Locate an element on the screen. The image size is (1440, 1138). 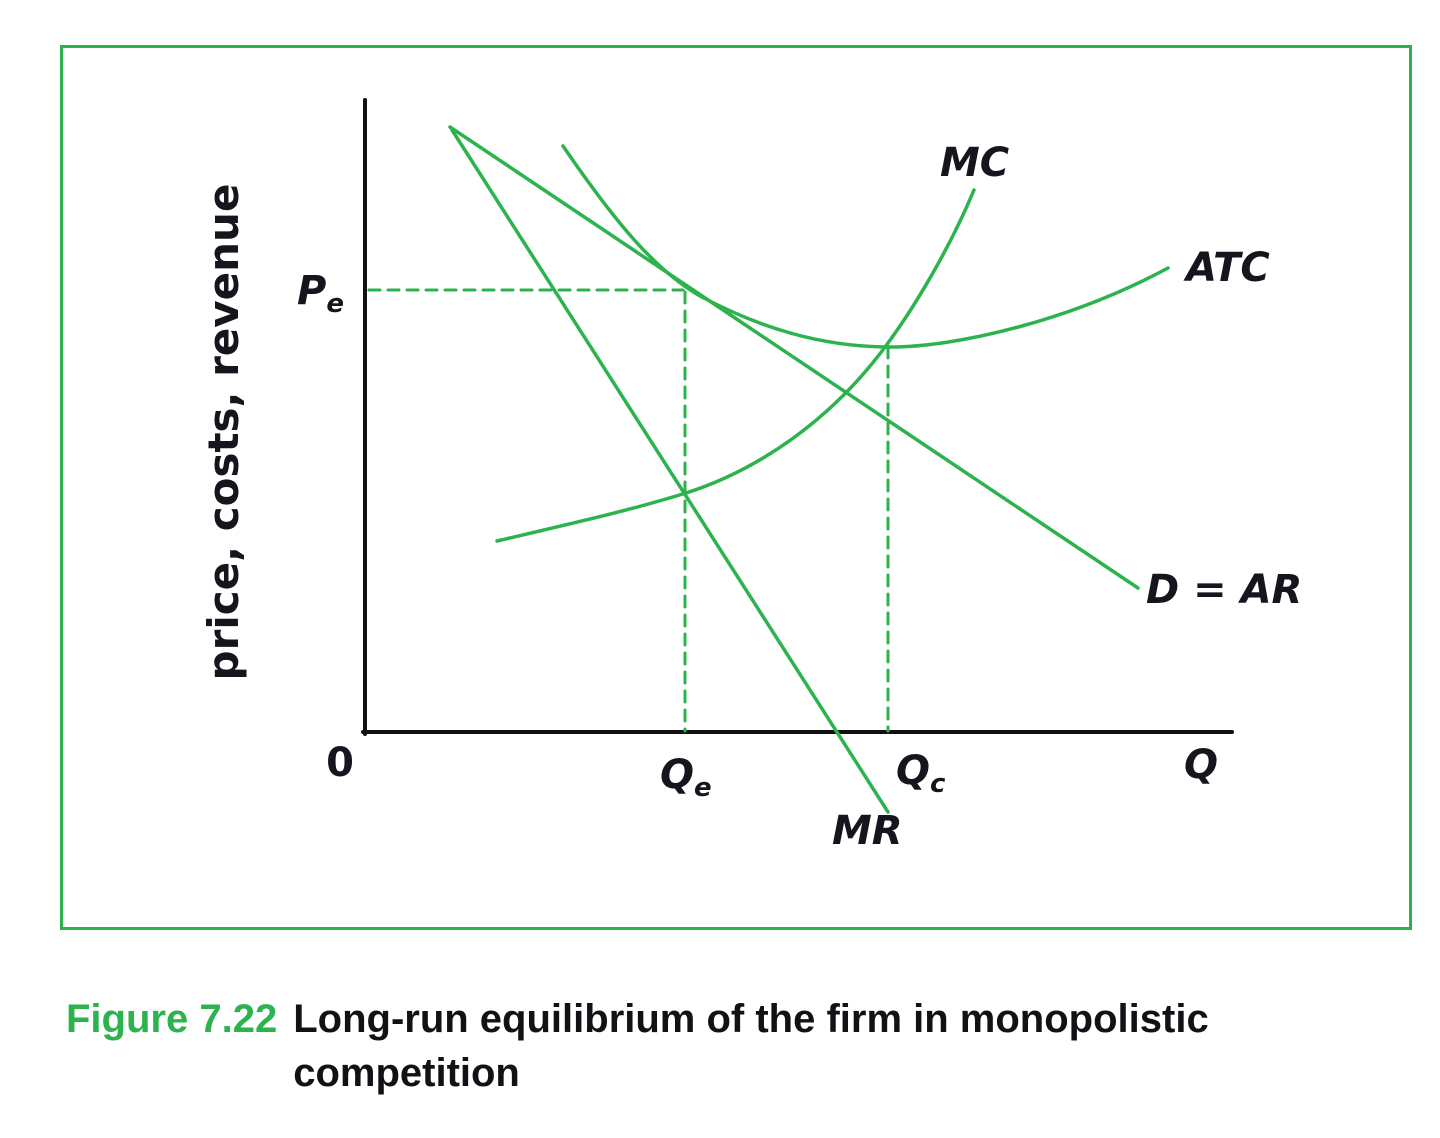
qe-label: Qe is located at coordinates (686, 777).